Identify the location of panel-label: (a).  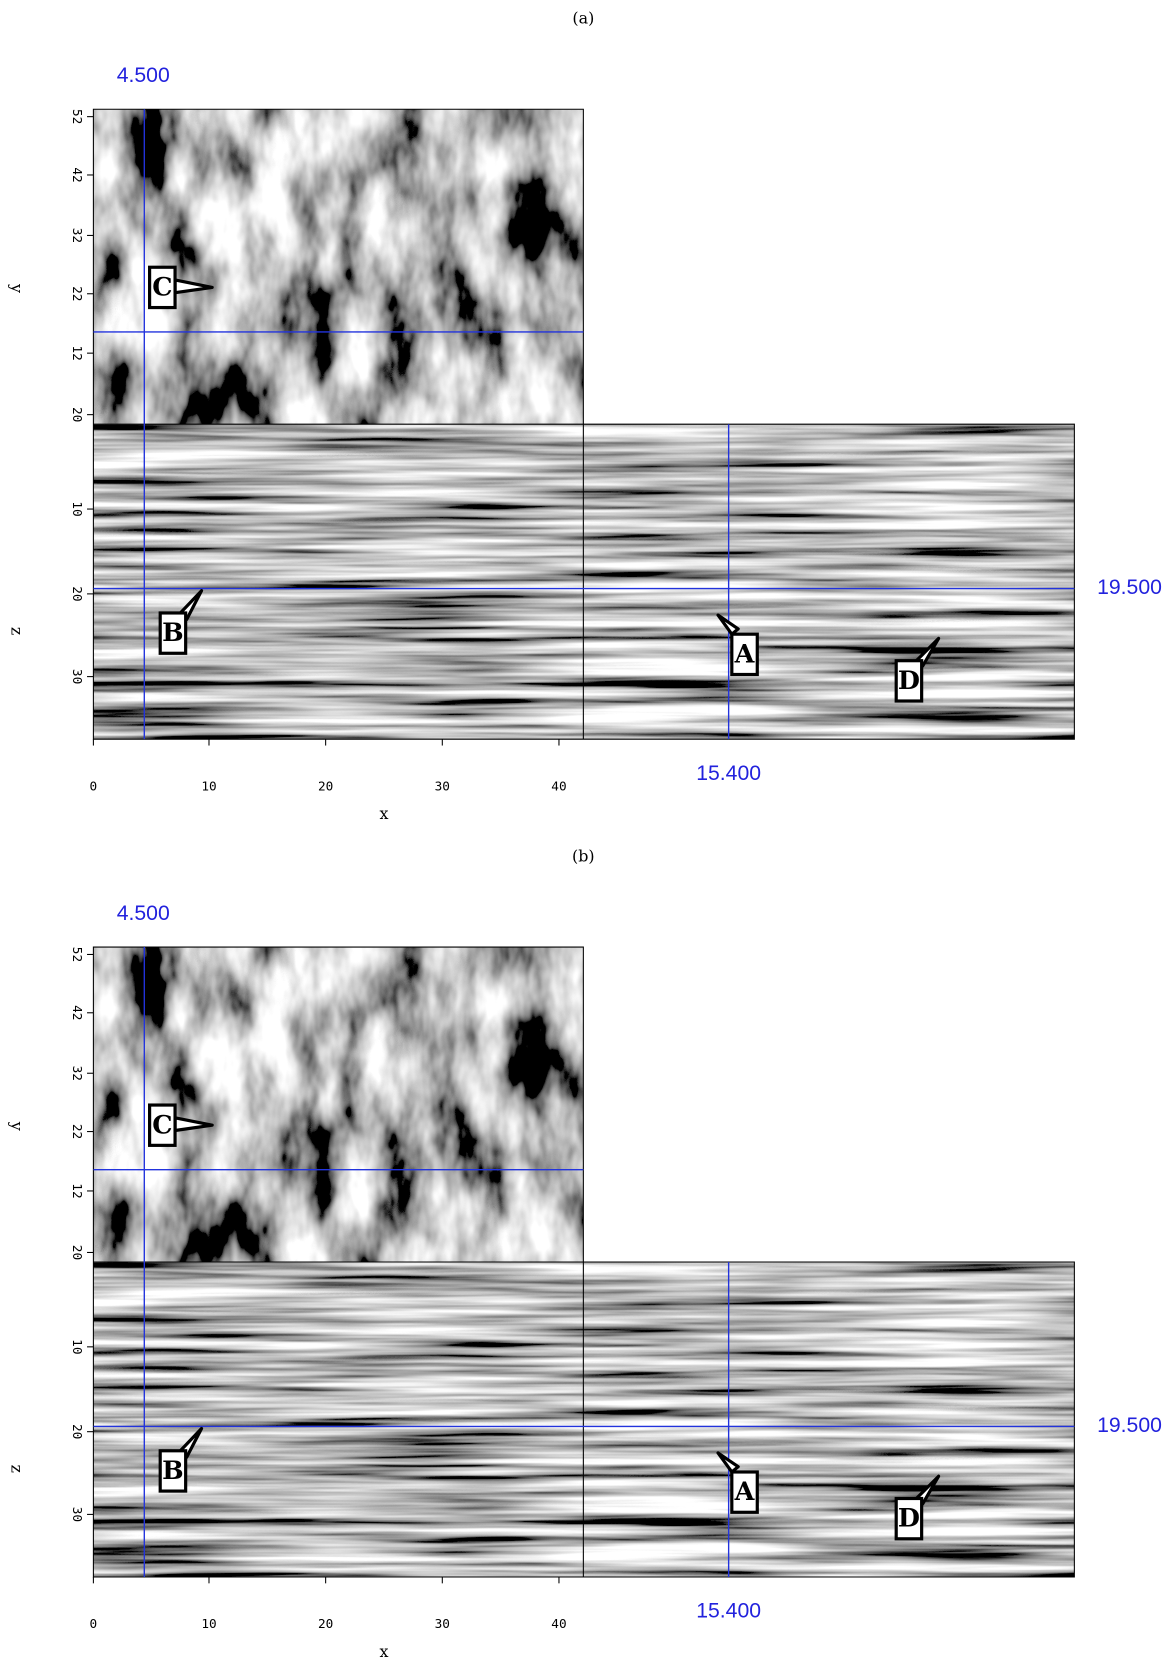
(583, 18).